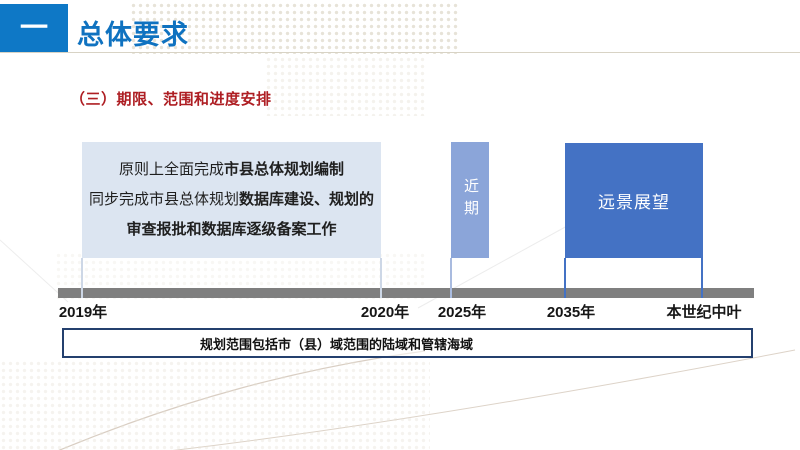  What do you see at coordinates (231, 229) in the screenshot?
I see `plan-task-line-3: 审查报批和数据库逐级备案工作` at bounding box center [231, 229].